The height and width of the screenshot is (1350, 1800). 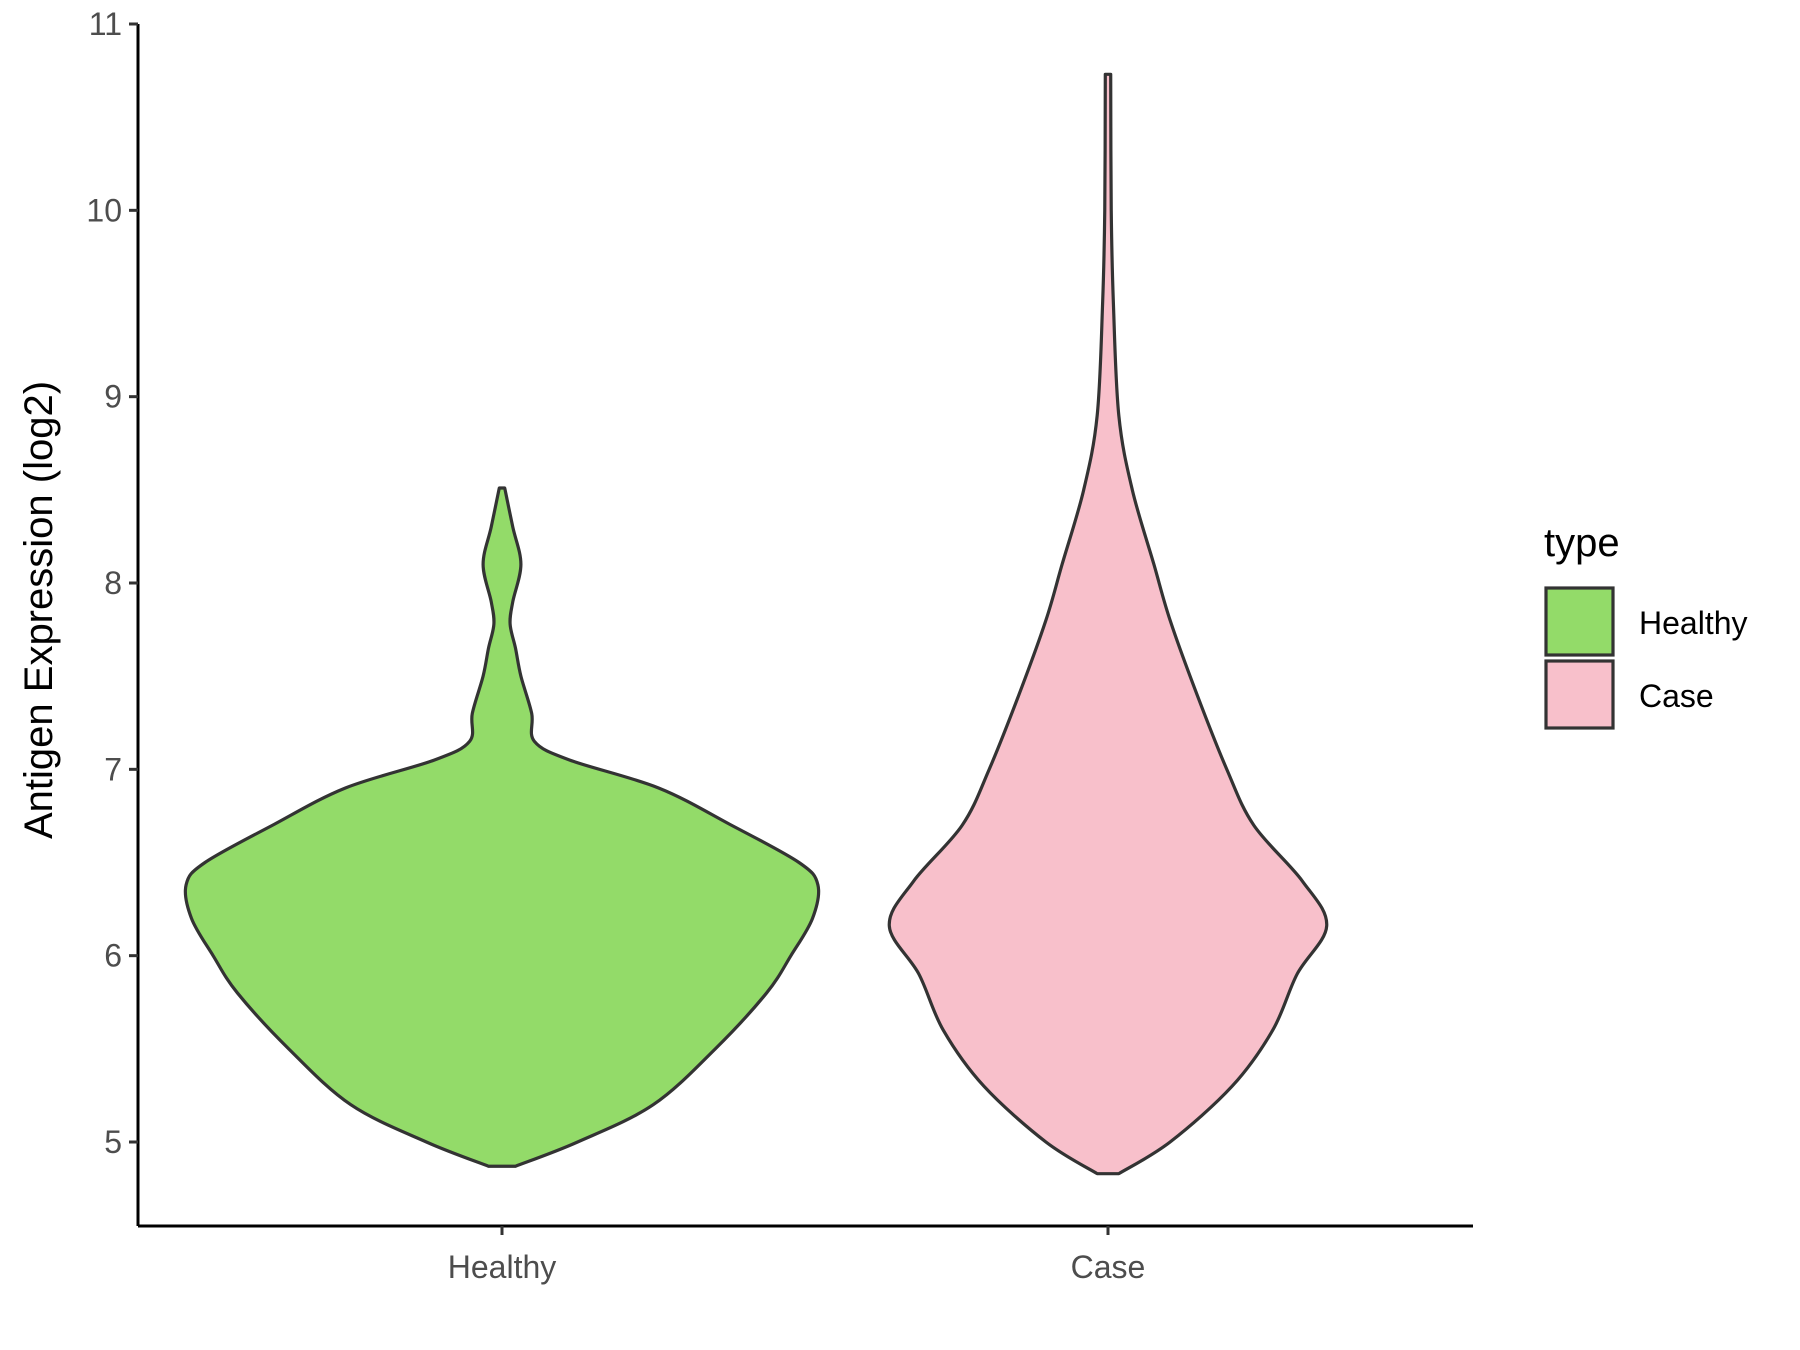 I want to click on x-tick-label: Healthy, so click(x=502, y=1267).